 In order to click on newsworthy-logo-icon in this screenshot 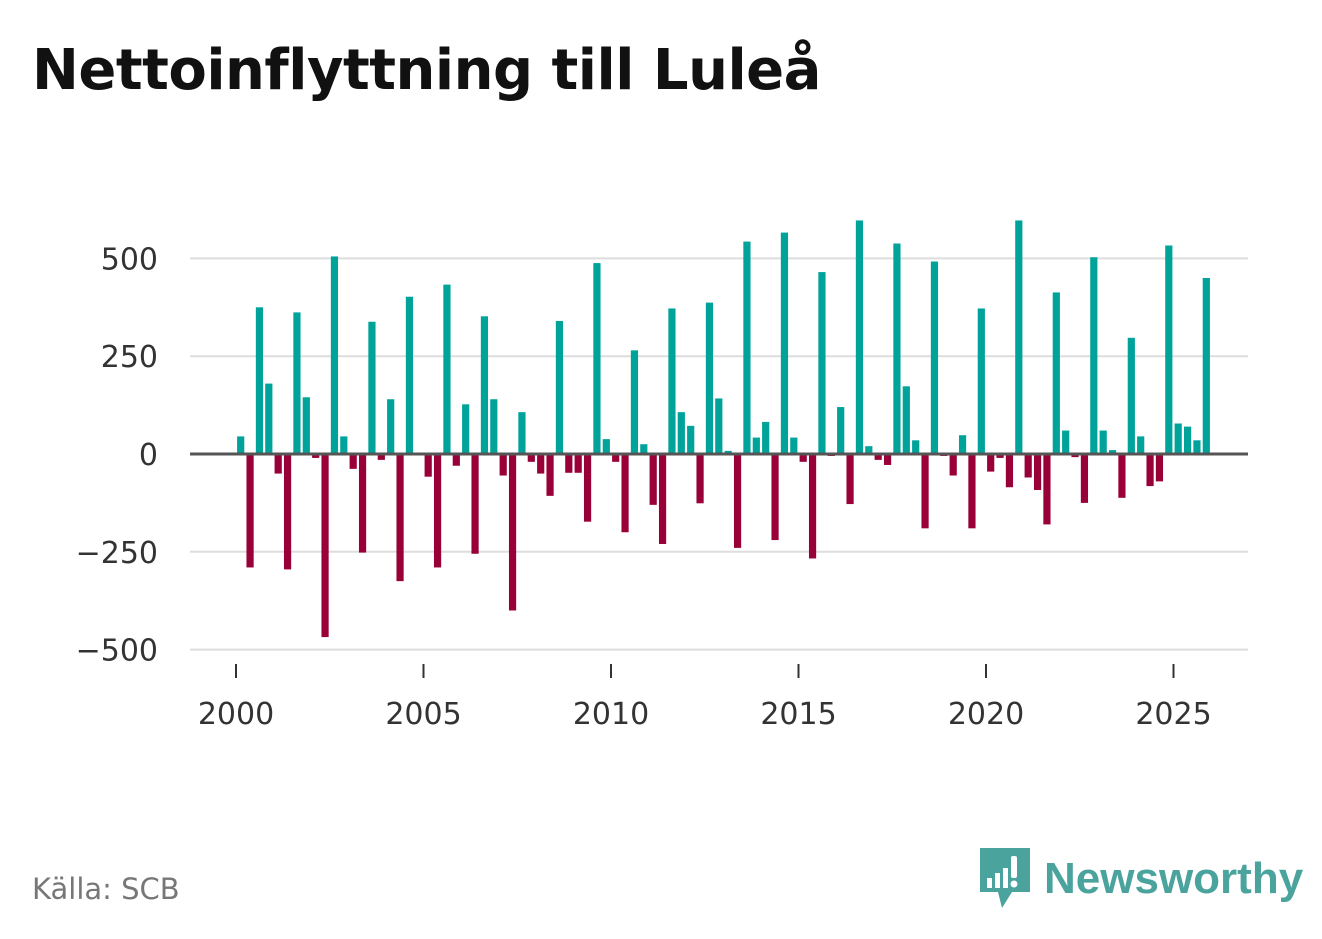, I will do `click(1005, 878)`.